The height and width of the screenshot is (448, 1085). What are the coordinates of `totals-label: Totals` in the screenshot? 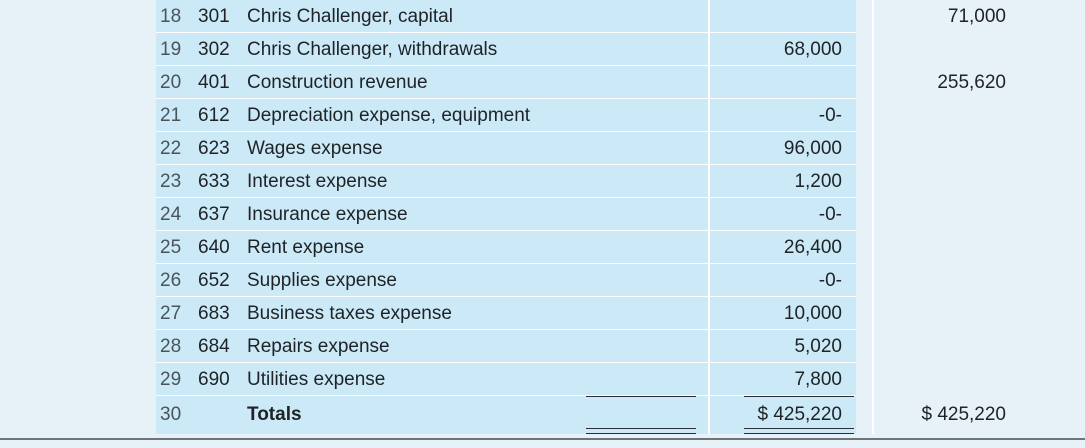 It's located at (274, 414).